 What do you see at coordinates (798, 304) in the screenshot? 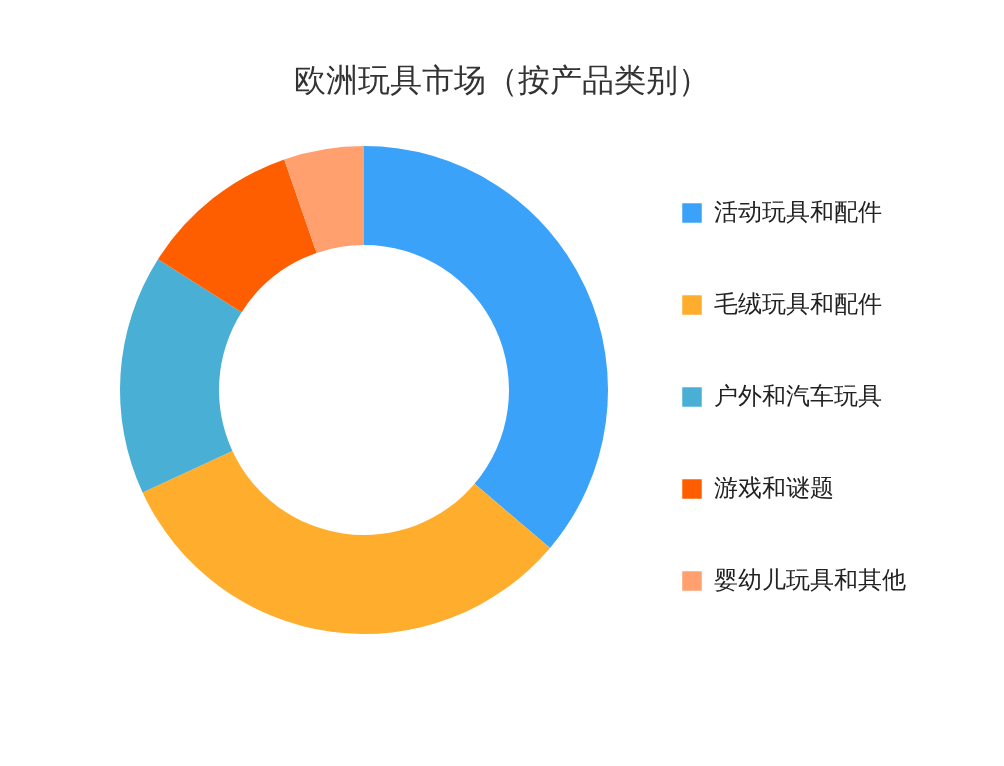
I see `legend-label: 毛绒玩具和配件` at bounding box center [798, 304].